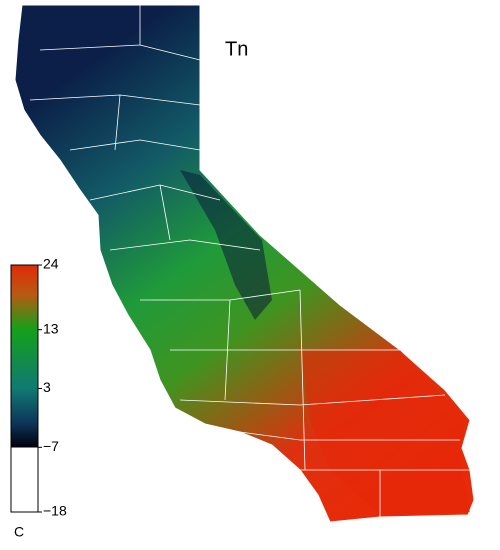 This screenshot has height=550, width=500. I want to click on legend-unit: C, so click(19, 532).